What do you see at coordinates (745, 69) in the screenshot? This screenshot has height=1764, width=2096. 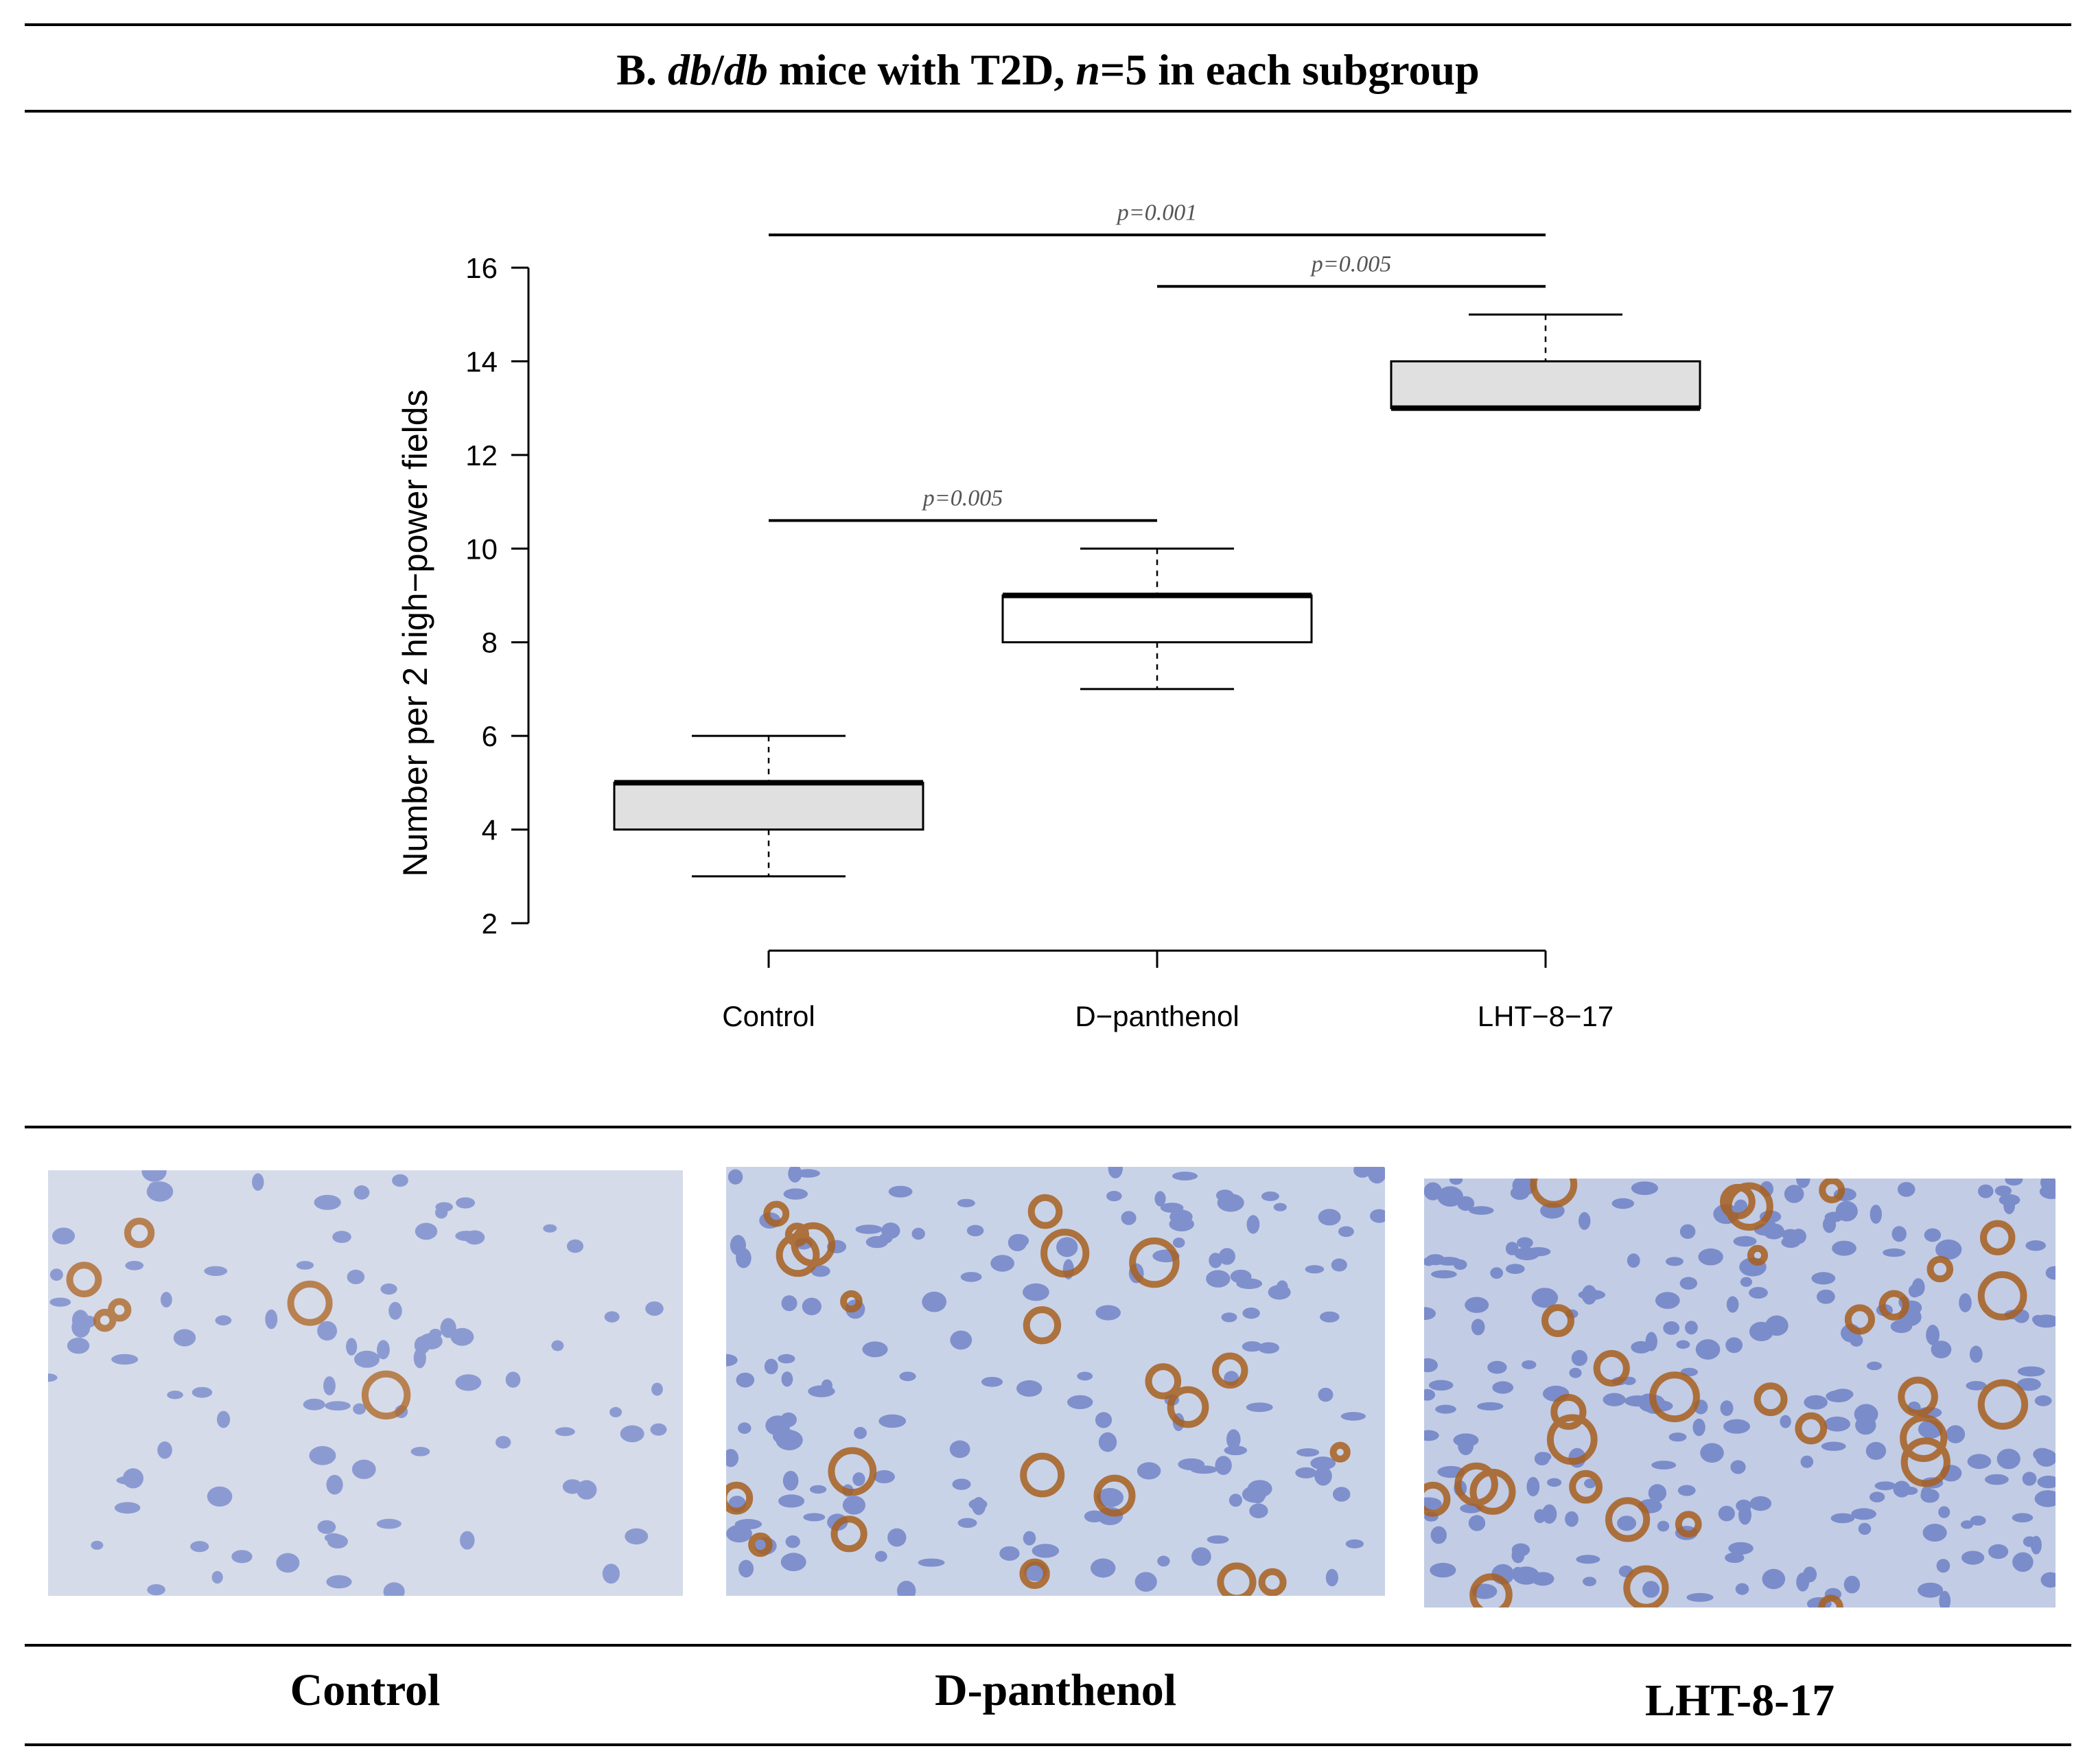 I see `title-italic-db2: db` at bounding box center [745, 69].